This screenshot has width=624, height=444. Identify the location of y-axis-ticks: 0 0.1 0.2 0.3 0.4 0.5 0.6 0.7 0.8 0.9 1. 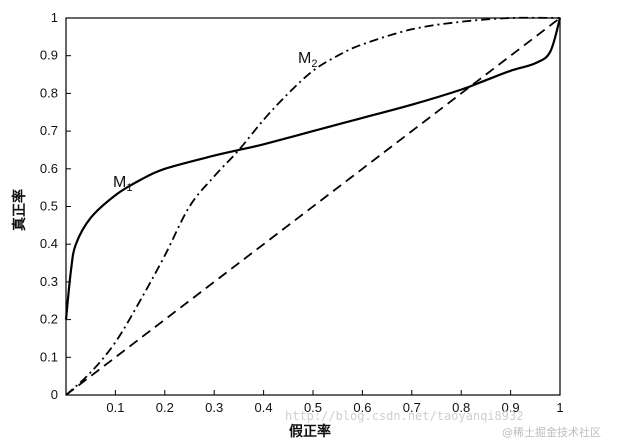
(55, 206).